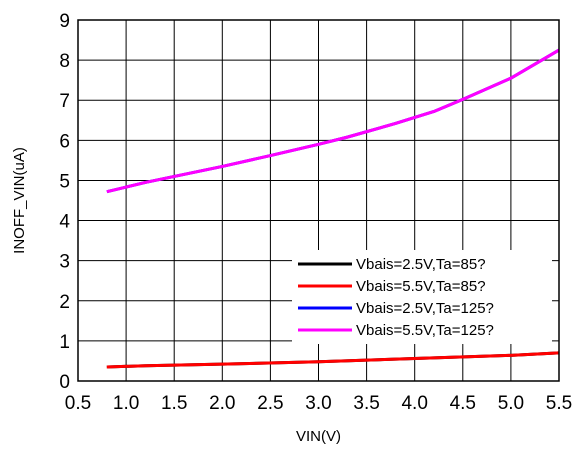 The width and height of the screenshot is (579, 450). I want to click on legend-label-3: Vbais=2.5V,Ta=125?, so click(425, 308).